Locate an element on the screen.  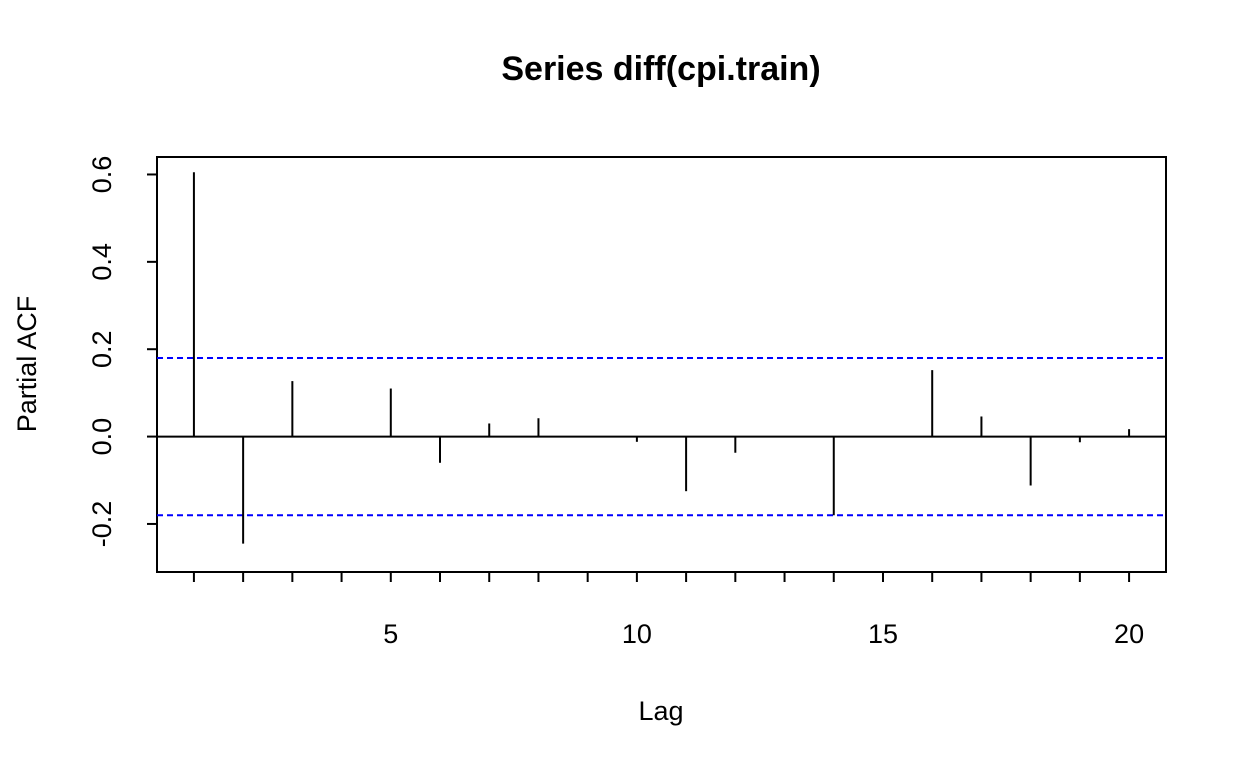
y-axis-label: Partial ACF is located at coordinates (27, 364).